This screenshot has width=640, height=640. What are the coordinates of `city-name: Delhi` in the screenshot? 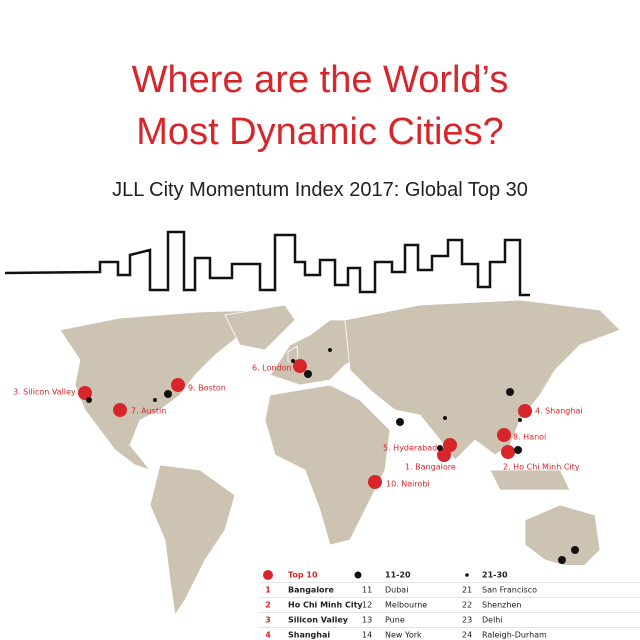 It's located at (492, 620).